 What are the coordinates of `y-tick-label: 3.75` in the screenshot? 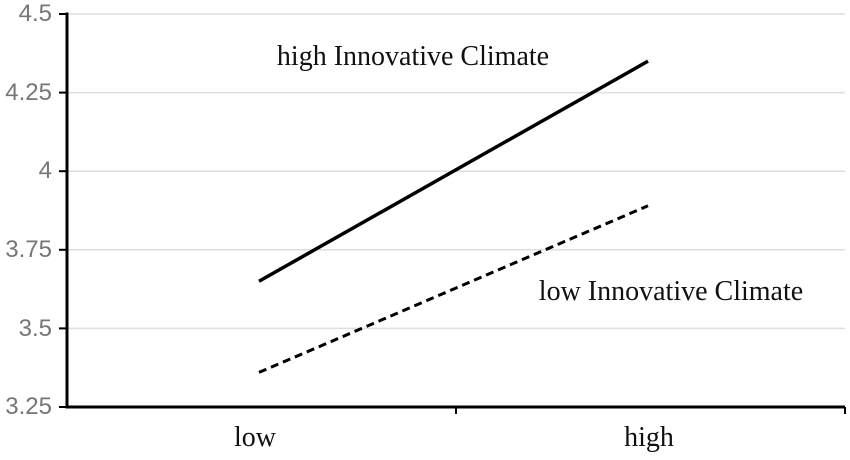 It's located at (28, 249).